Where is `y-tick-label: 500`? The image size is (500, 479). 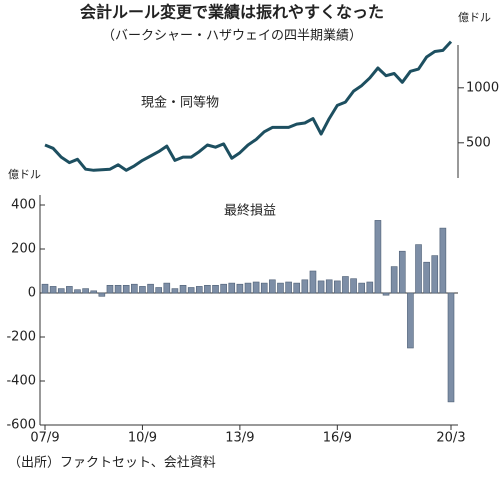
y-tick-label: 500 is located at coordinates (478, 142).